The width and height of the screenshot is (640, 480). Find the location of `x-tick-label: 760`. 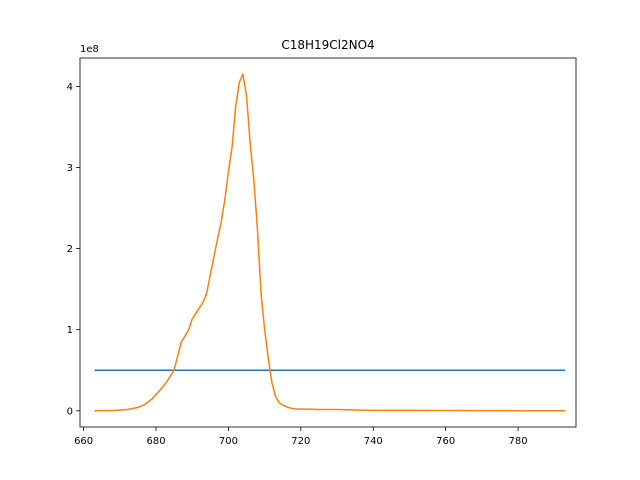

x-tick-label: 760 is located at coordinates (445, 441).